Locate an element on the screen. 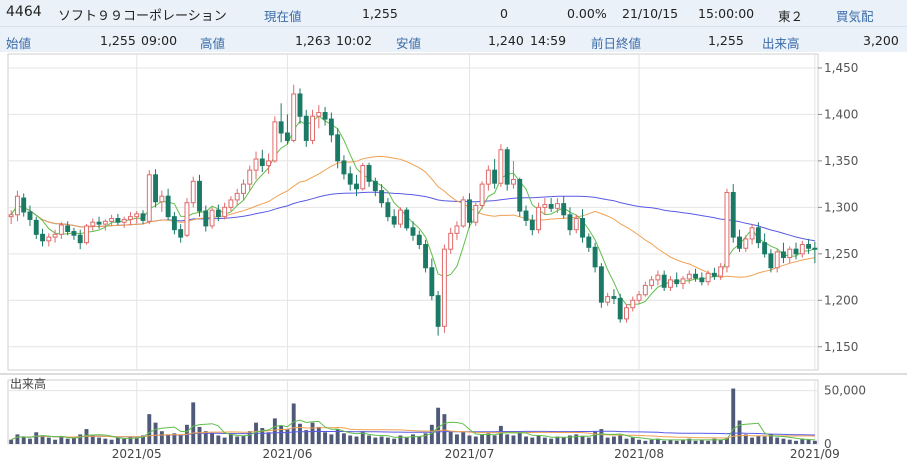 The width and height of the screenshot is (907, 462). volume-ma-mid-line is located at coordinates (412, 433).